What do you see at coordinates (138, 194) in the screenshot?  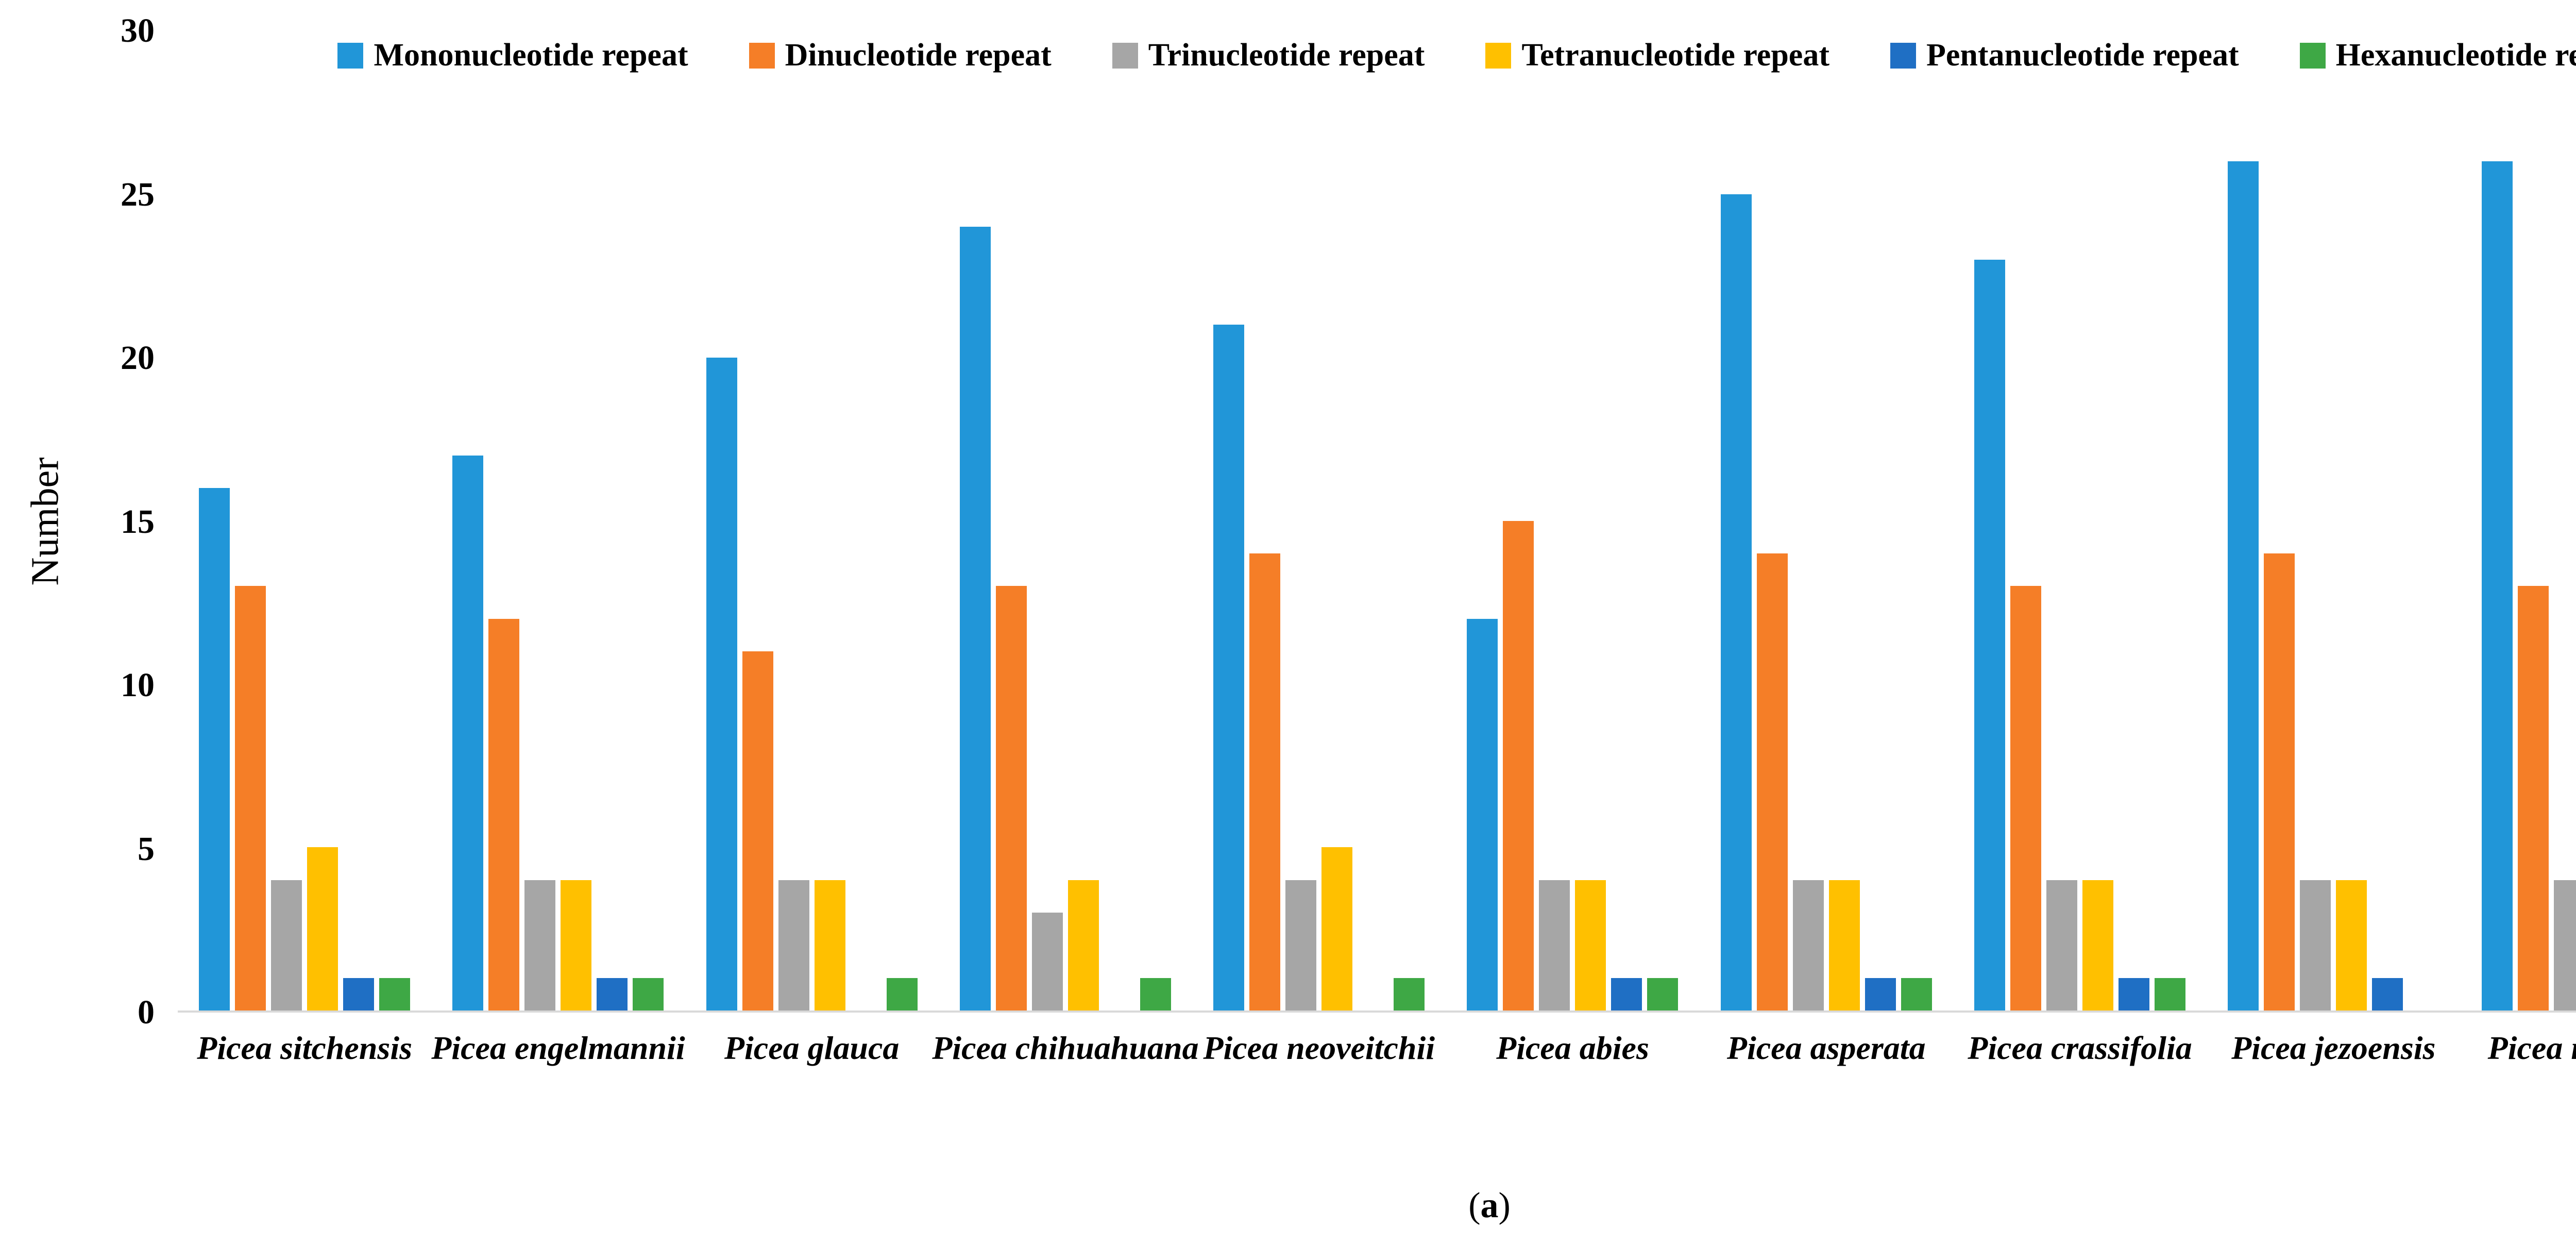 I see `y-tick-label: 25` at bounding box center [138, 194].